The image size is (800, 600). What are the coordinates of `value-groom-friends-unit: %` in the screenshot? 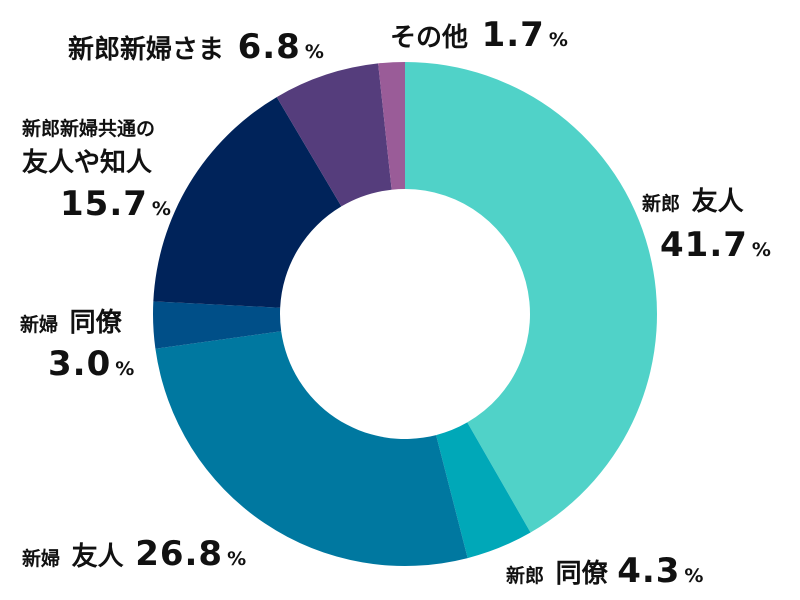 It's located at (761, 250).